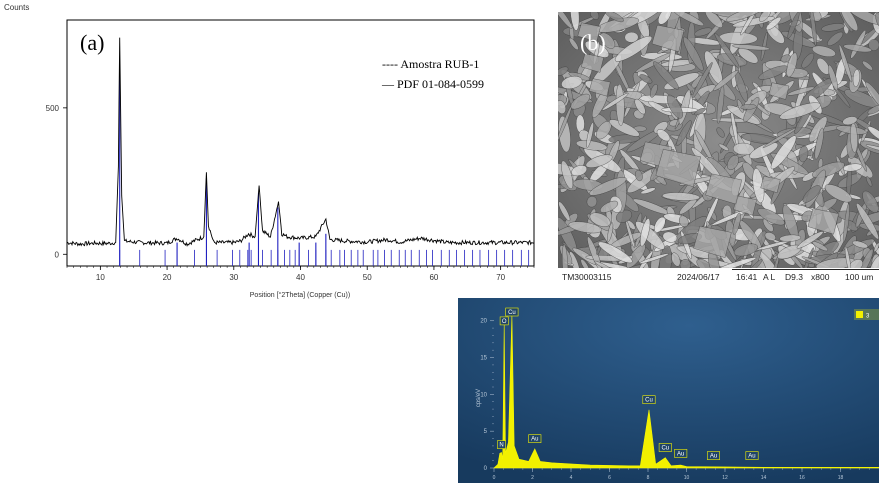  What do you see at coordinates (500, 277) in the screenshot?
I see `xrd-x-tick-label: 70` at bounding box center [500, 277].